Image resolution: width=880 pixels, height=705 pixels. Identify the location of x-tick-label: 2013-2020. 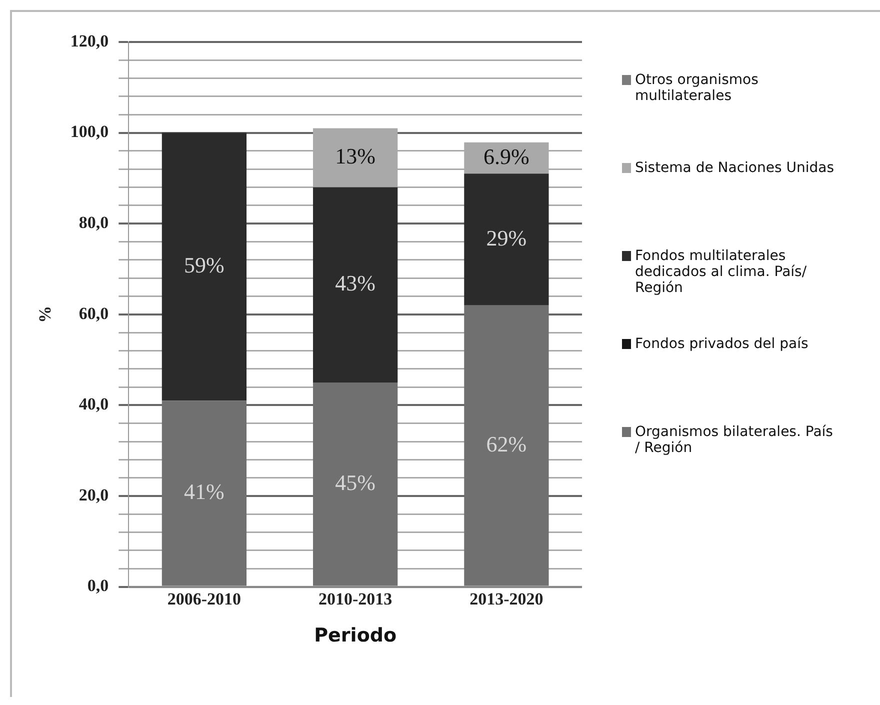
(507, 598).